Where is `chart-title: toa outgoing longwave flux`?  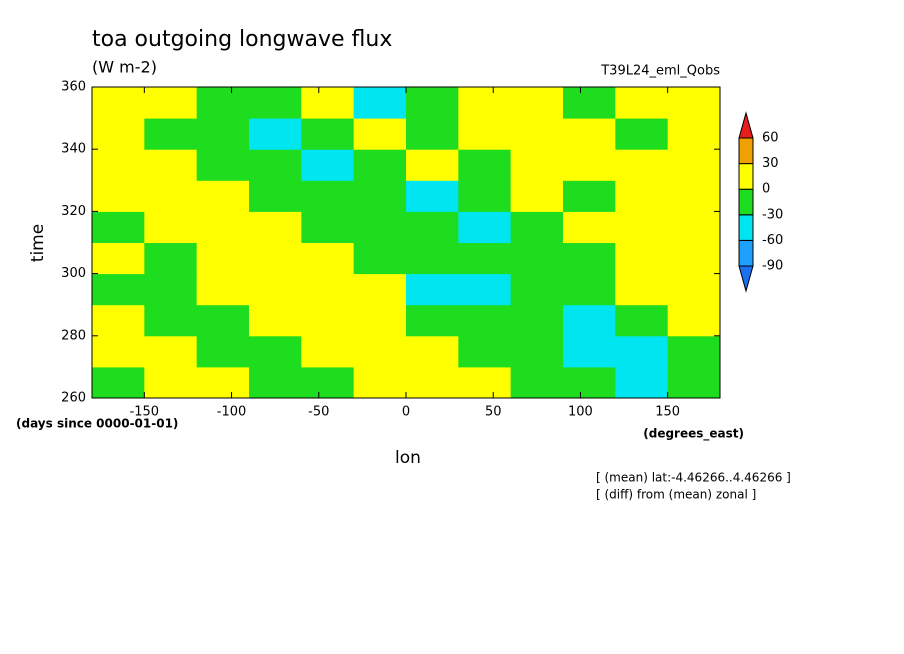
chart-title: toa outgoing longwave flux is located at coordinates (242, 39).